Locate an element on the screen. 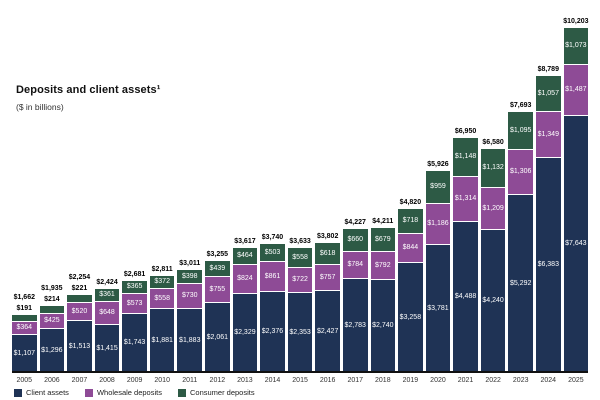 The height and width of the screenshot is (400, 600). legend-item-consumer-deposits: Consumer deposits is located at coordinates (216, 392).